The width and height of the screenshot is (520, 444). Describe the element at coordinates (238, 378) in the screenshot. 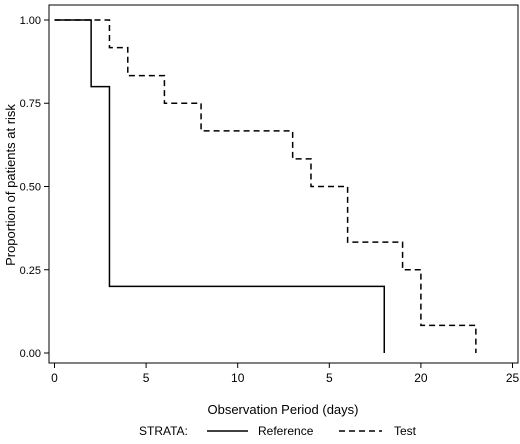

I see `x-tick-label: 10` at that location.